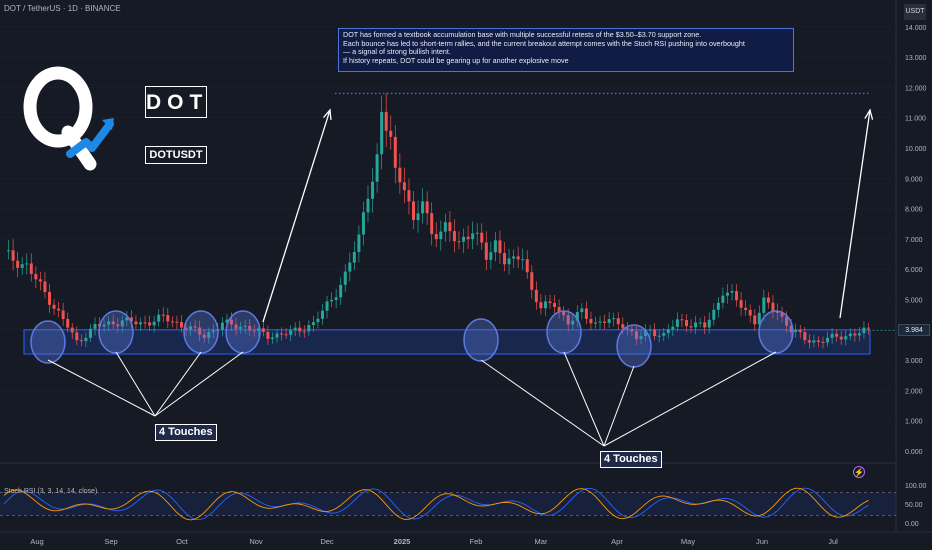  Describe the element at coordinates (914, 301) in the screenshot. I see `y-tick-label: 5.000` at that location.